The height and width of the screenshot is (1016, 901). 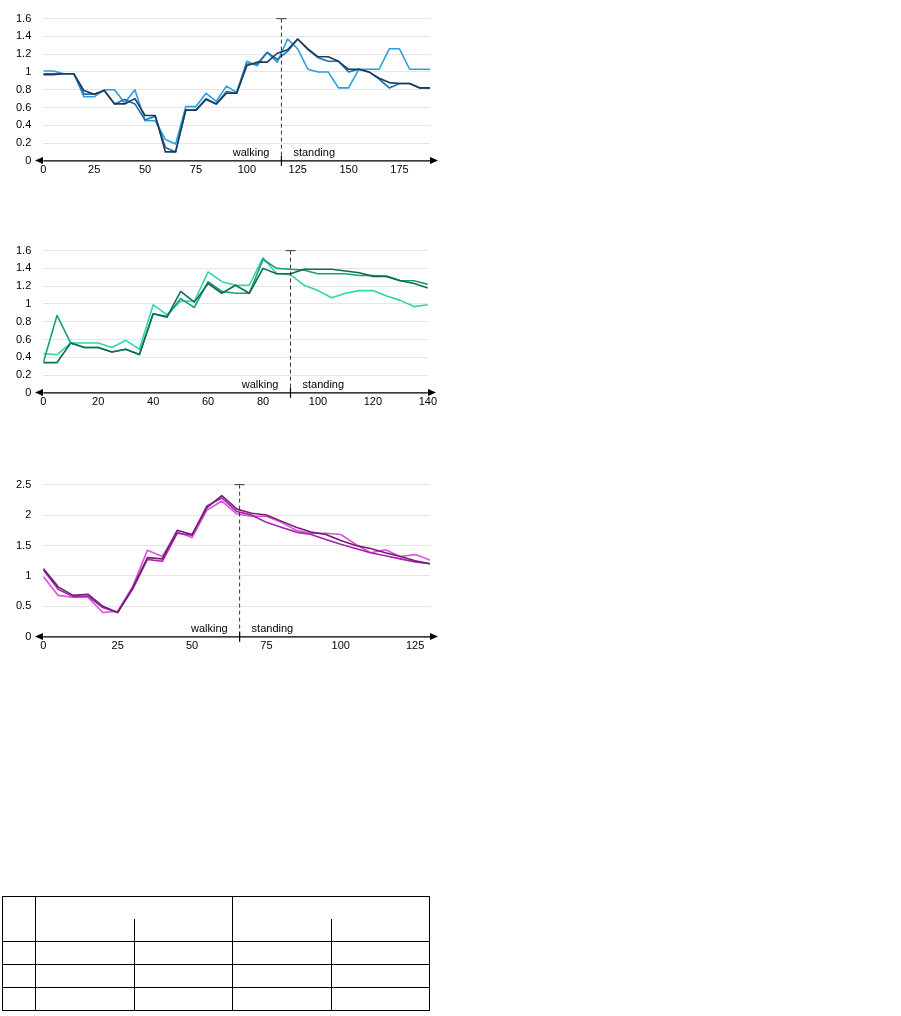 What do you see at coordinates (28, 514) in the screenshot?
I see `y-tick-label: 2` at bounding box center [28, 514].